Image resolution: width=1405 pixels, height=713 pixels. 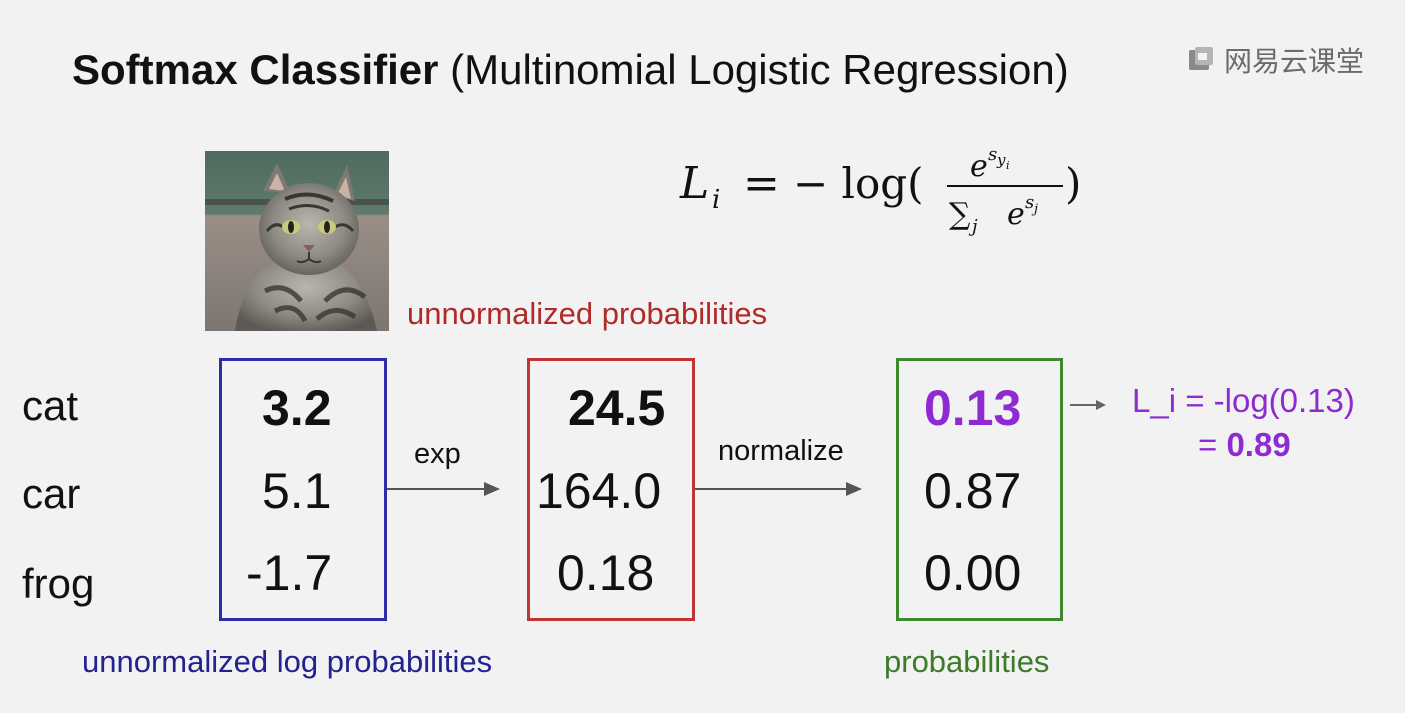 What do you see at coordinates (297, 491) in the screenshot?
I see `score-car: 5.1` at bounding box center [297, 491].